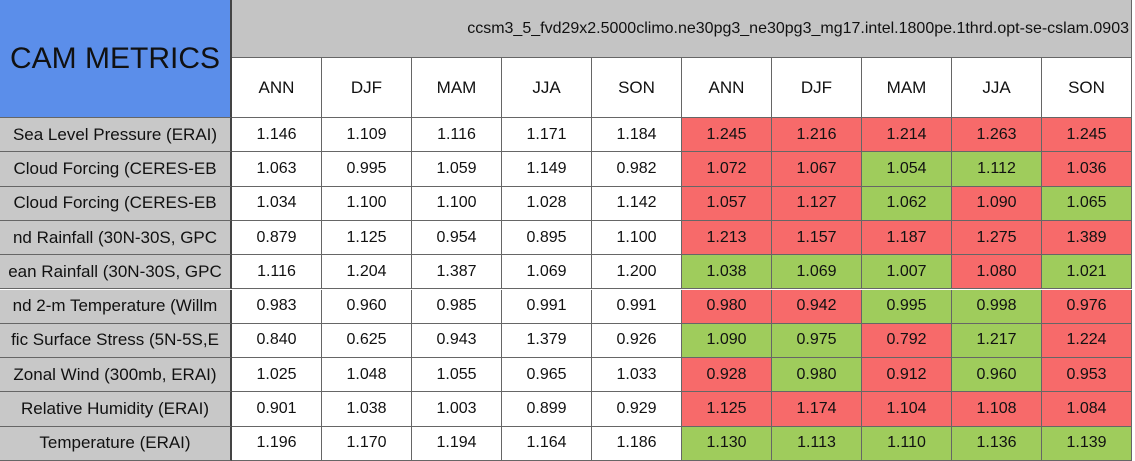 The height and width of the screenshot is (461, 1135). Describe the element at coordinates (116, 135) in the screenshot. I see `row-label: Sea Level Pressure (ERAI)` at that location.